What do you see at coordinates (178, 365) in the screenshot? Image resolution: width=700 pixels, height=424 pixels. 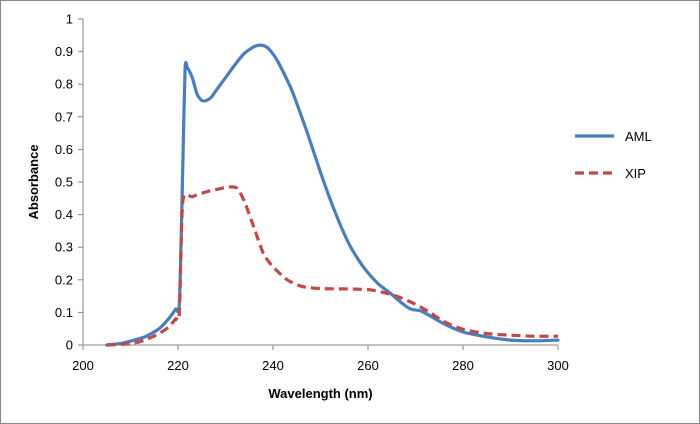 I see `x-tick-label: 220` at bounding box center [178, 365].